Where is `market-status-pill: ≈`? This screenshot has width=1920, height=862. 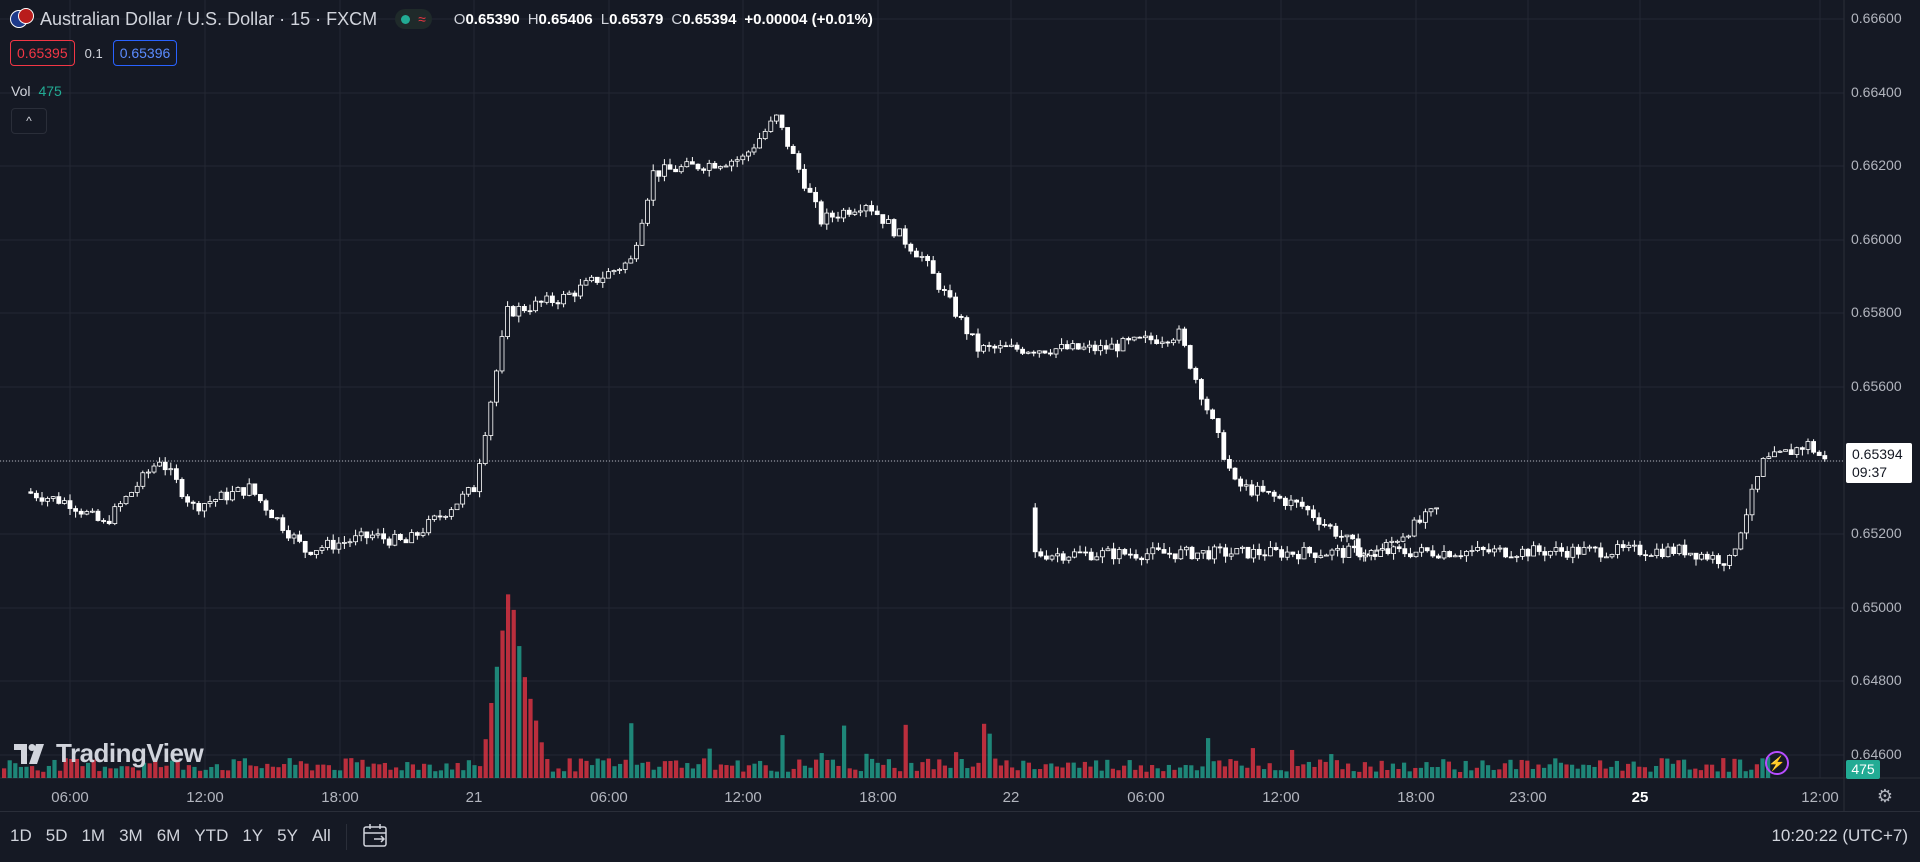 market-status-pill: ≈ is located at coordinates (413, 19).